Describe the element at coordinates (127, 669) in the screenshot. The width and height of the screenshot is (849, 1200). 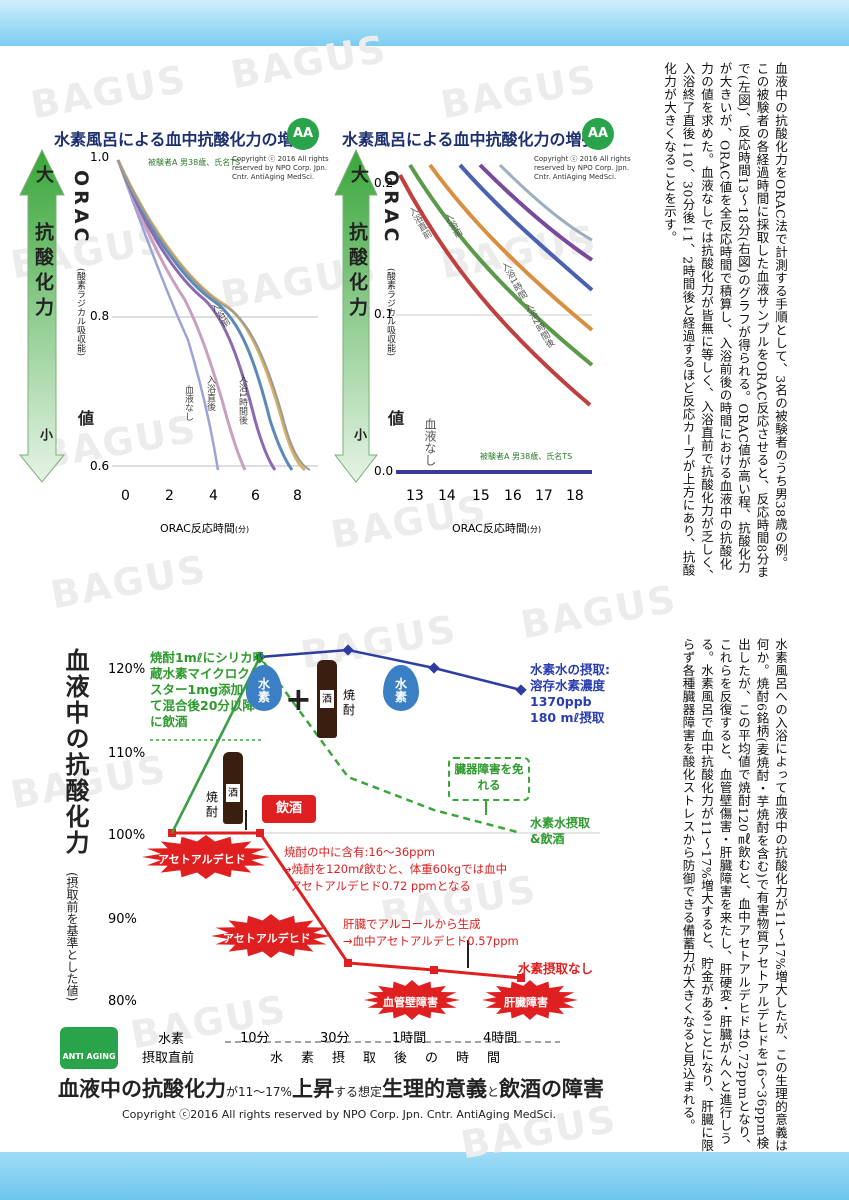
I see `lower-ytick: 120%` at that location.